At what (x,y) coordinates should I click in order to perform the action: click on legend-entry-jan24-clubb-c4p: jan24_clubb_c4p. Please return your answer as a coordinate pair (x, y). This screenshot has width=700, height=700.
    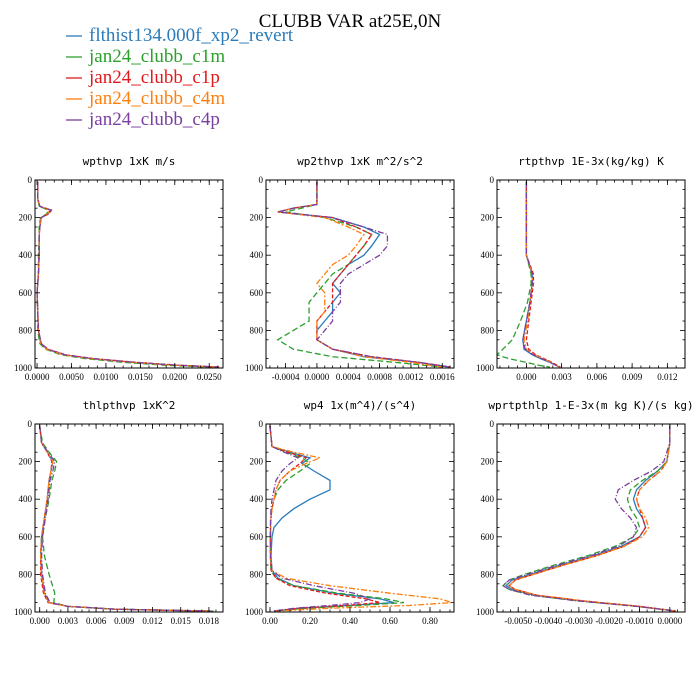
    Looking at the image, I should click on (154, 119).